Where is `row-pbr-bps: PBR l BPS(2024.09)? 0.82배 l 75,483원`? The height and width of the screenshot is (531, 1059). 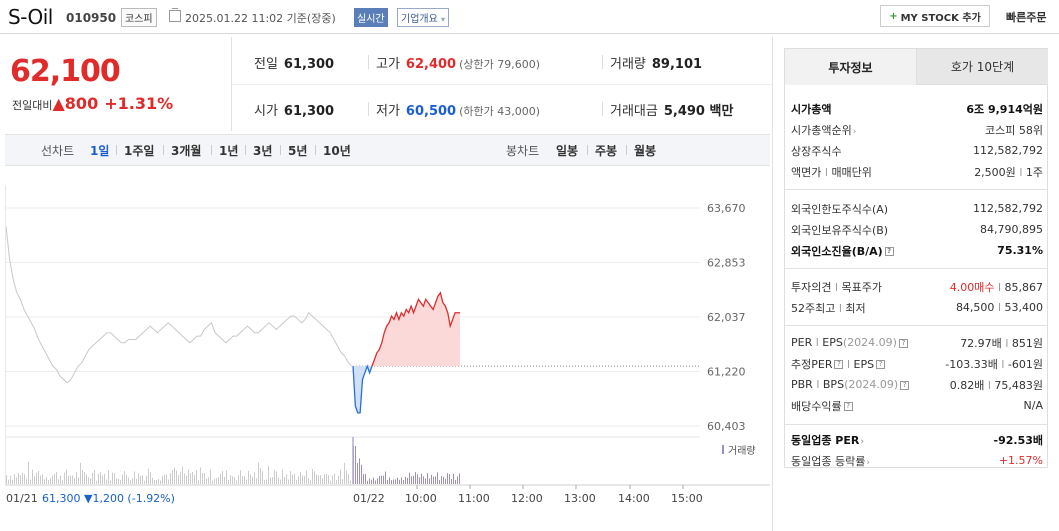
row-pbr-bps: PBR l BPS(2024.09)? 0.82배 l 75,483원 is located at coordinates (917, 385).